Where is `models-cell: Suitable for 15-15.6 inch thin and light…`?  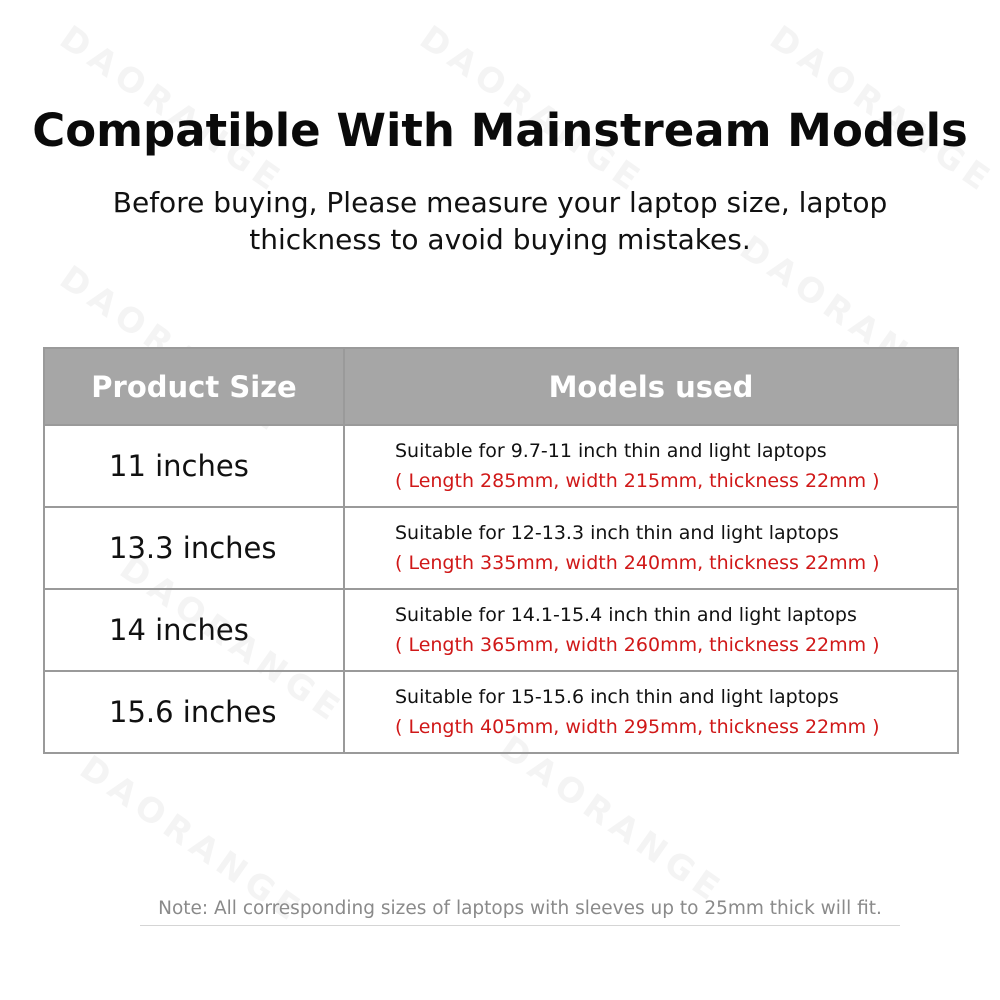
models-cell: Suitable for 15-15.6 inch thin and light… is located at coordinates (651, 712).